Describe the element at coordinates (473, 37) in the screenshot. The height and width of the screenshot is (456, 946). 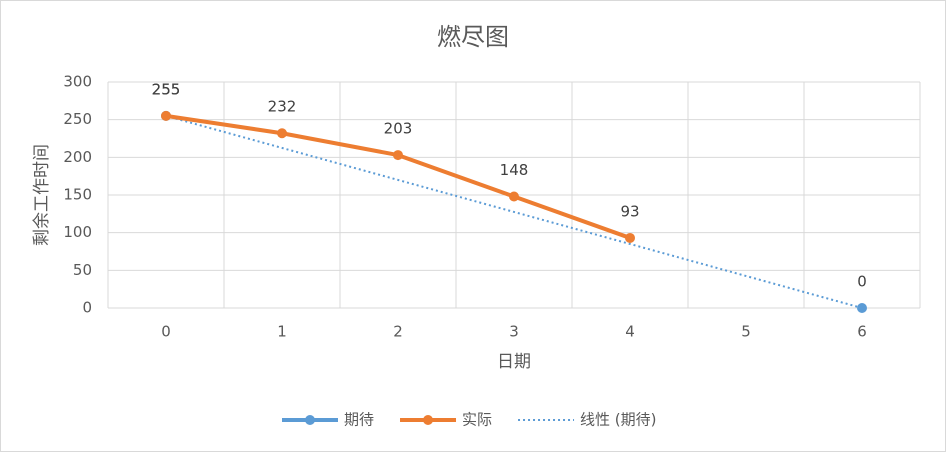
I see `chart-title: 燃尽图` at that location.